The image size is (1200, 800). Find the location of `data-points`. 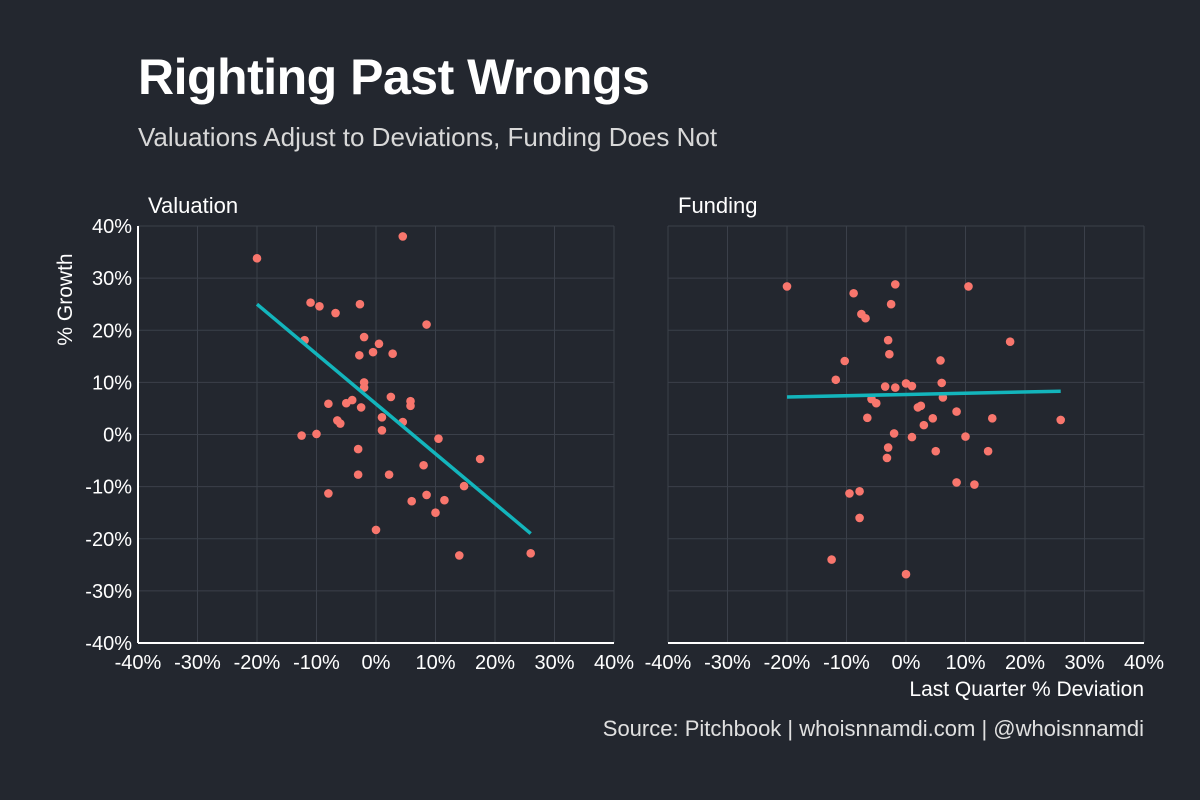

data-points is located at coordinates (393, 396).